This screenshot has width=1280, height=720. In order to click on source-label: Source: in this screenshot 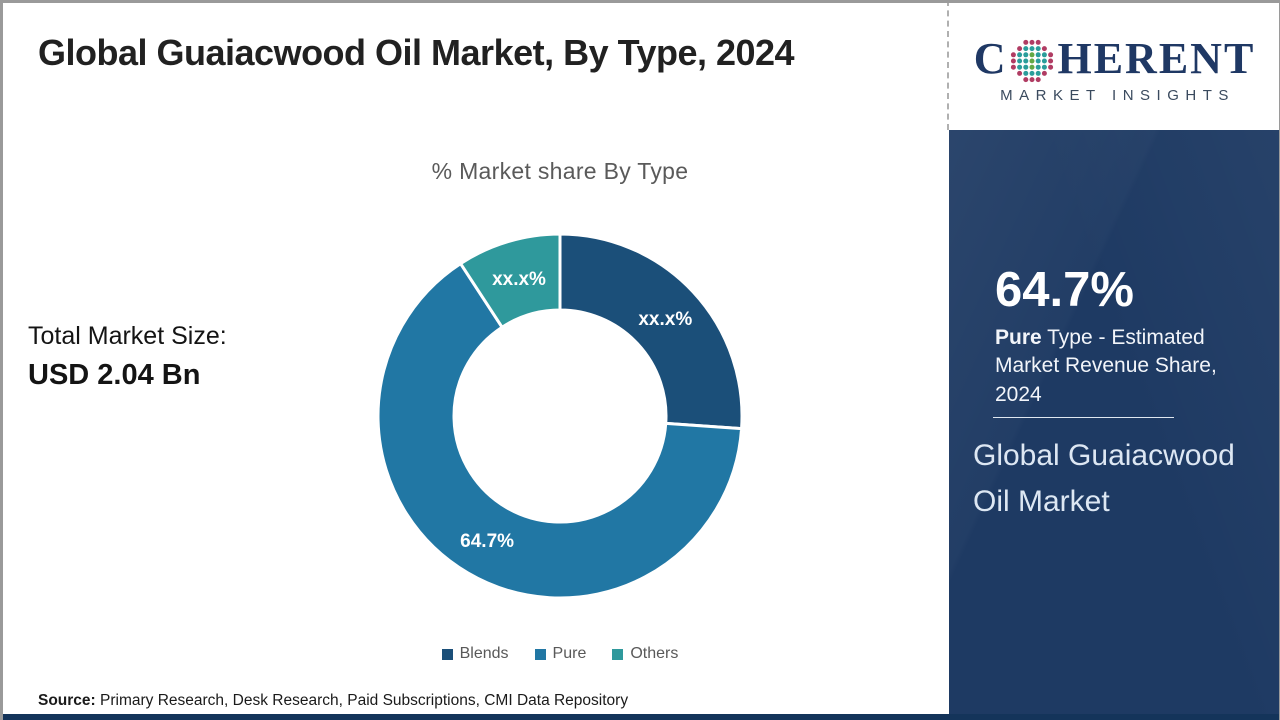, I will do `click(67, 700)`.